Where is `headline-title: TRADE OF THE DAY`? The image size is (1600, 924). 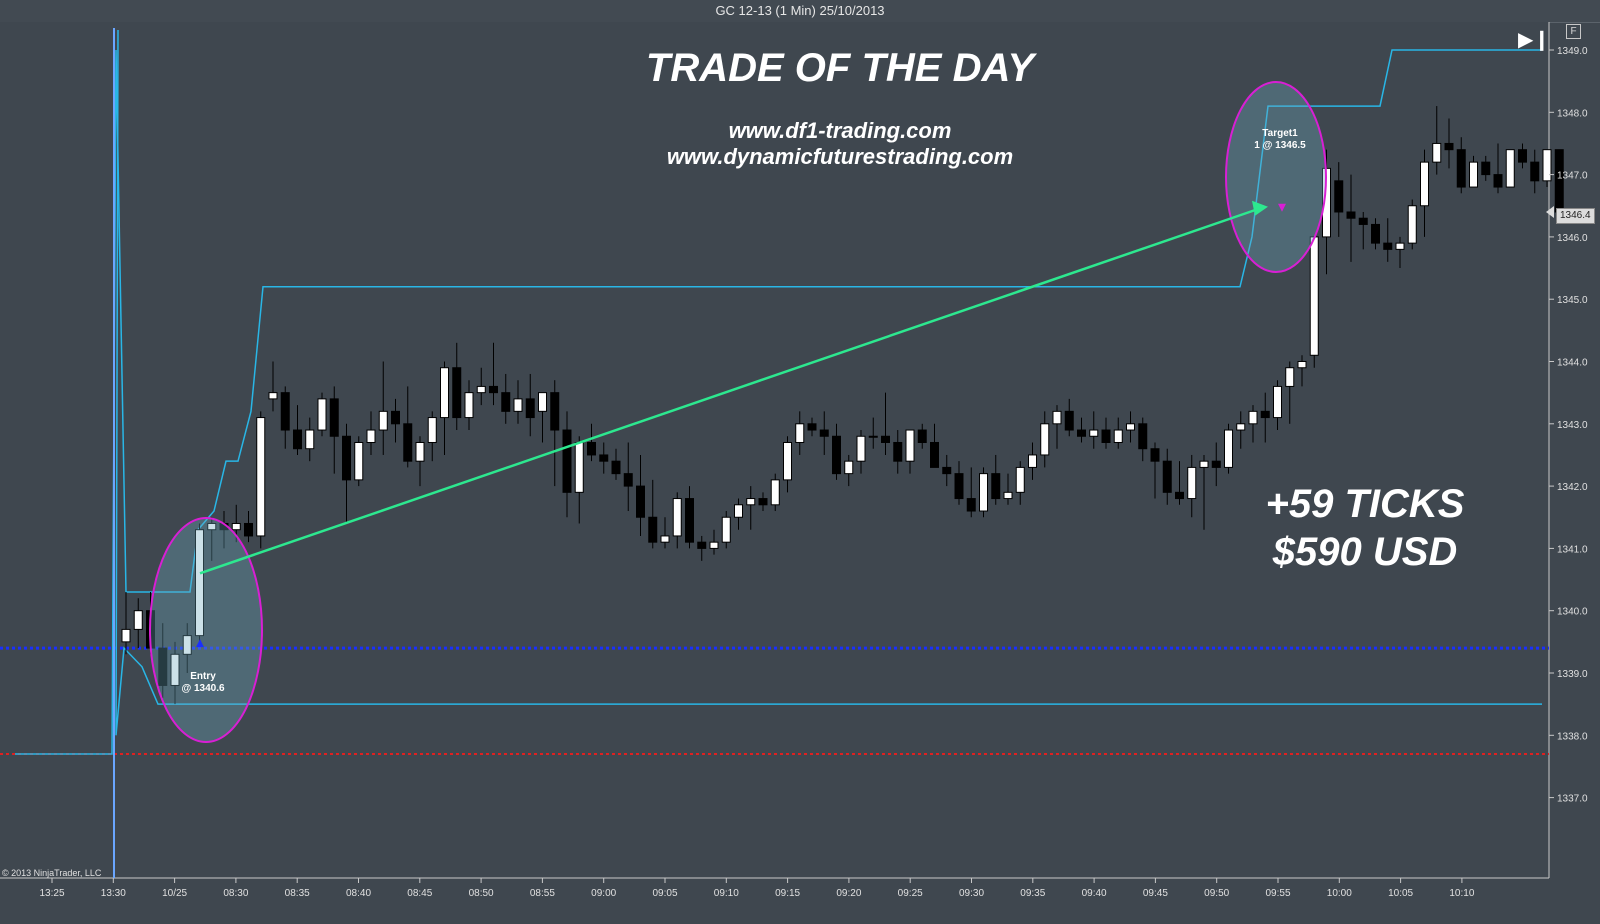 headline-title: TRADE OF THE DAY is located at coordinates (840, 68).